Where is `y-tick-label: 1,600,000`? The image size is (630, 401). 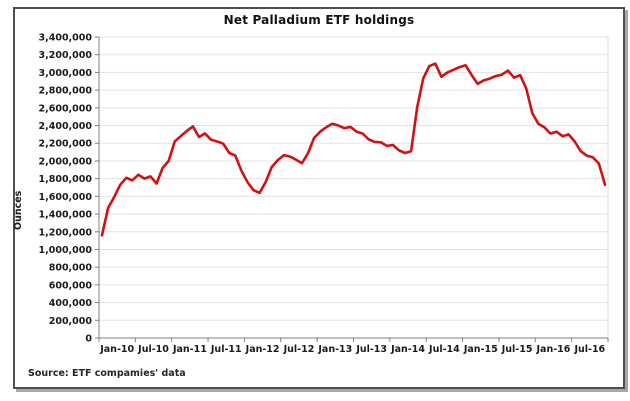 y-tick-label: 1,600,000 is located at coordinates (66, 197).